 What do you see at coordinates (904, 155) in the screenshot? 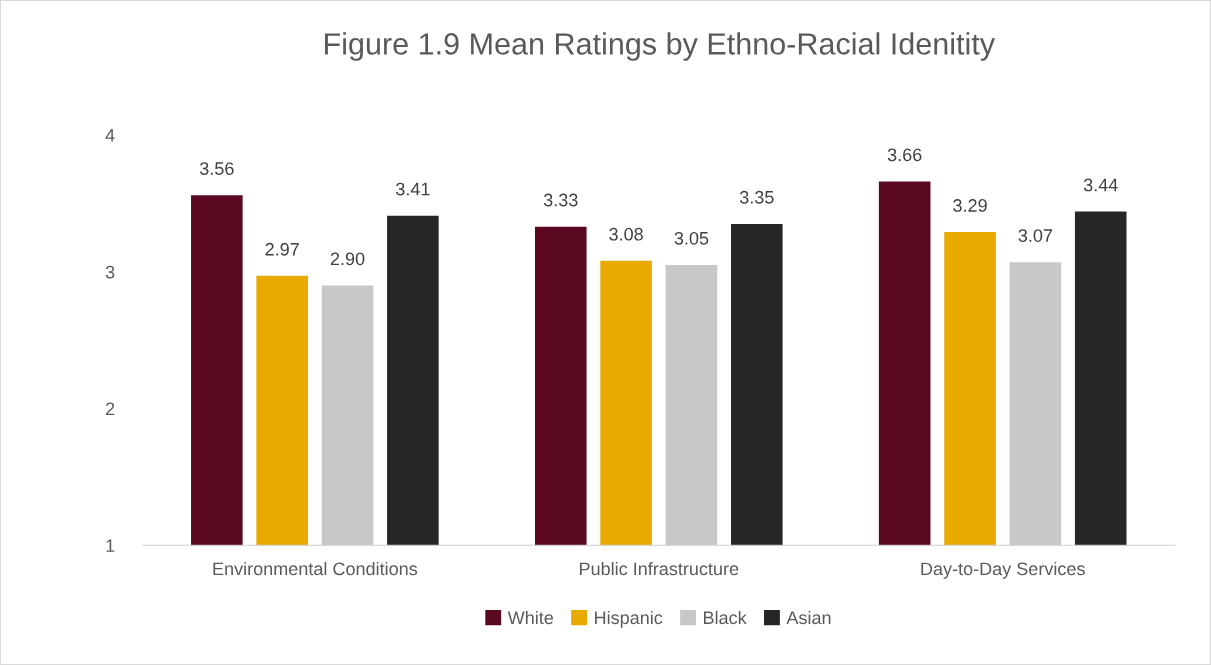
I see `data-label: 3.66` at bounding box center [904, 155].